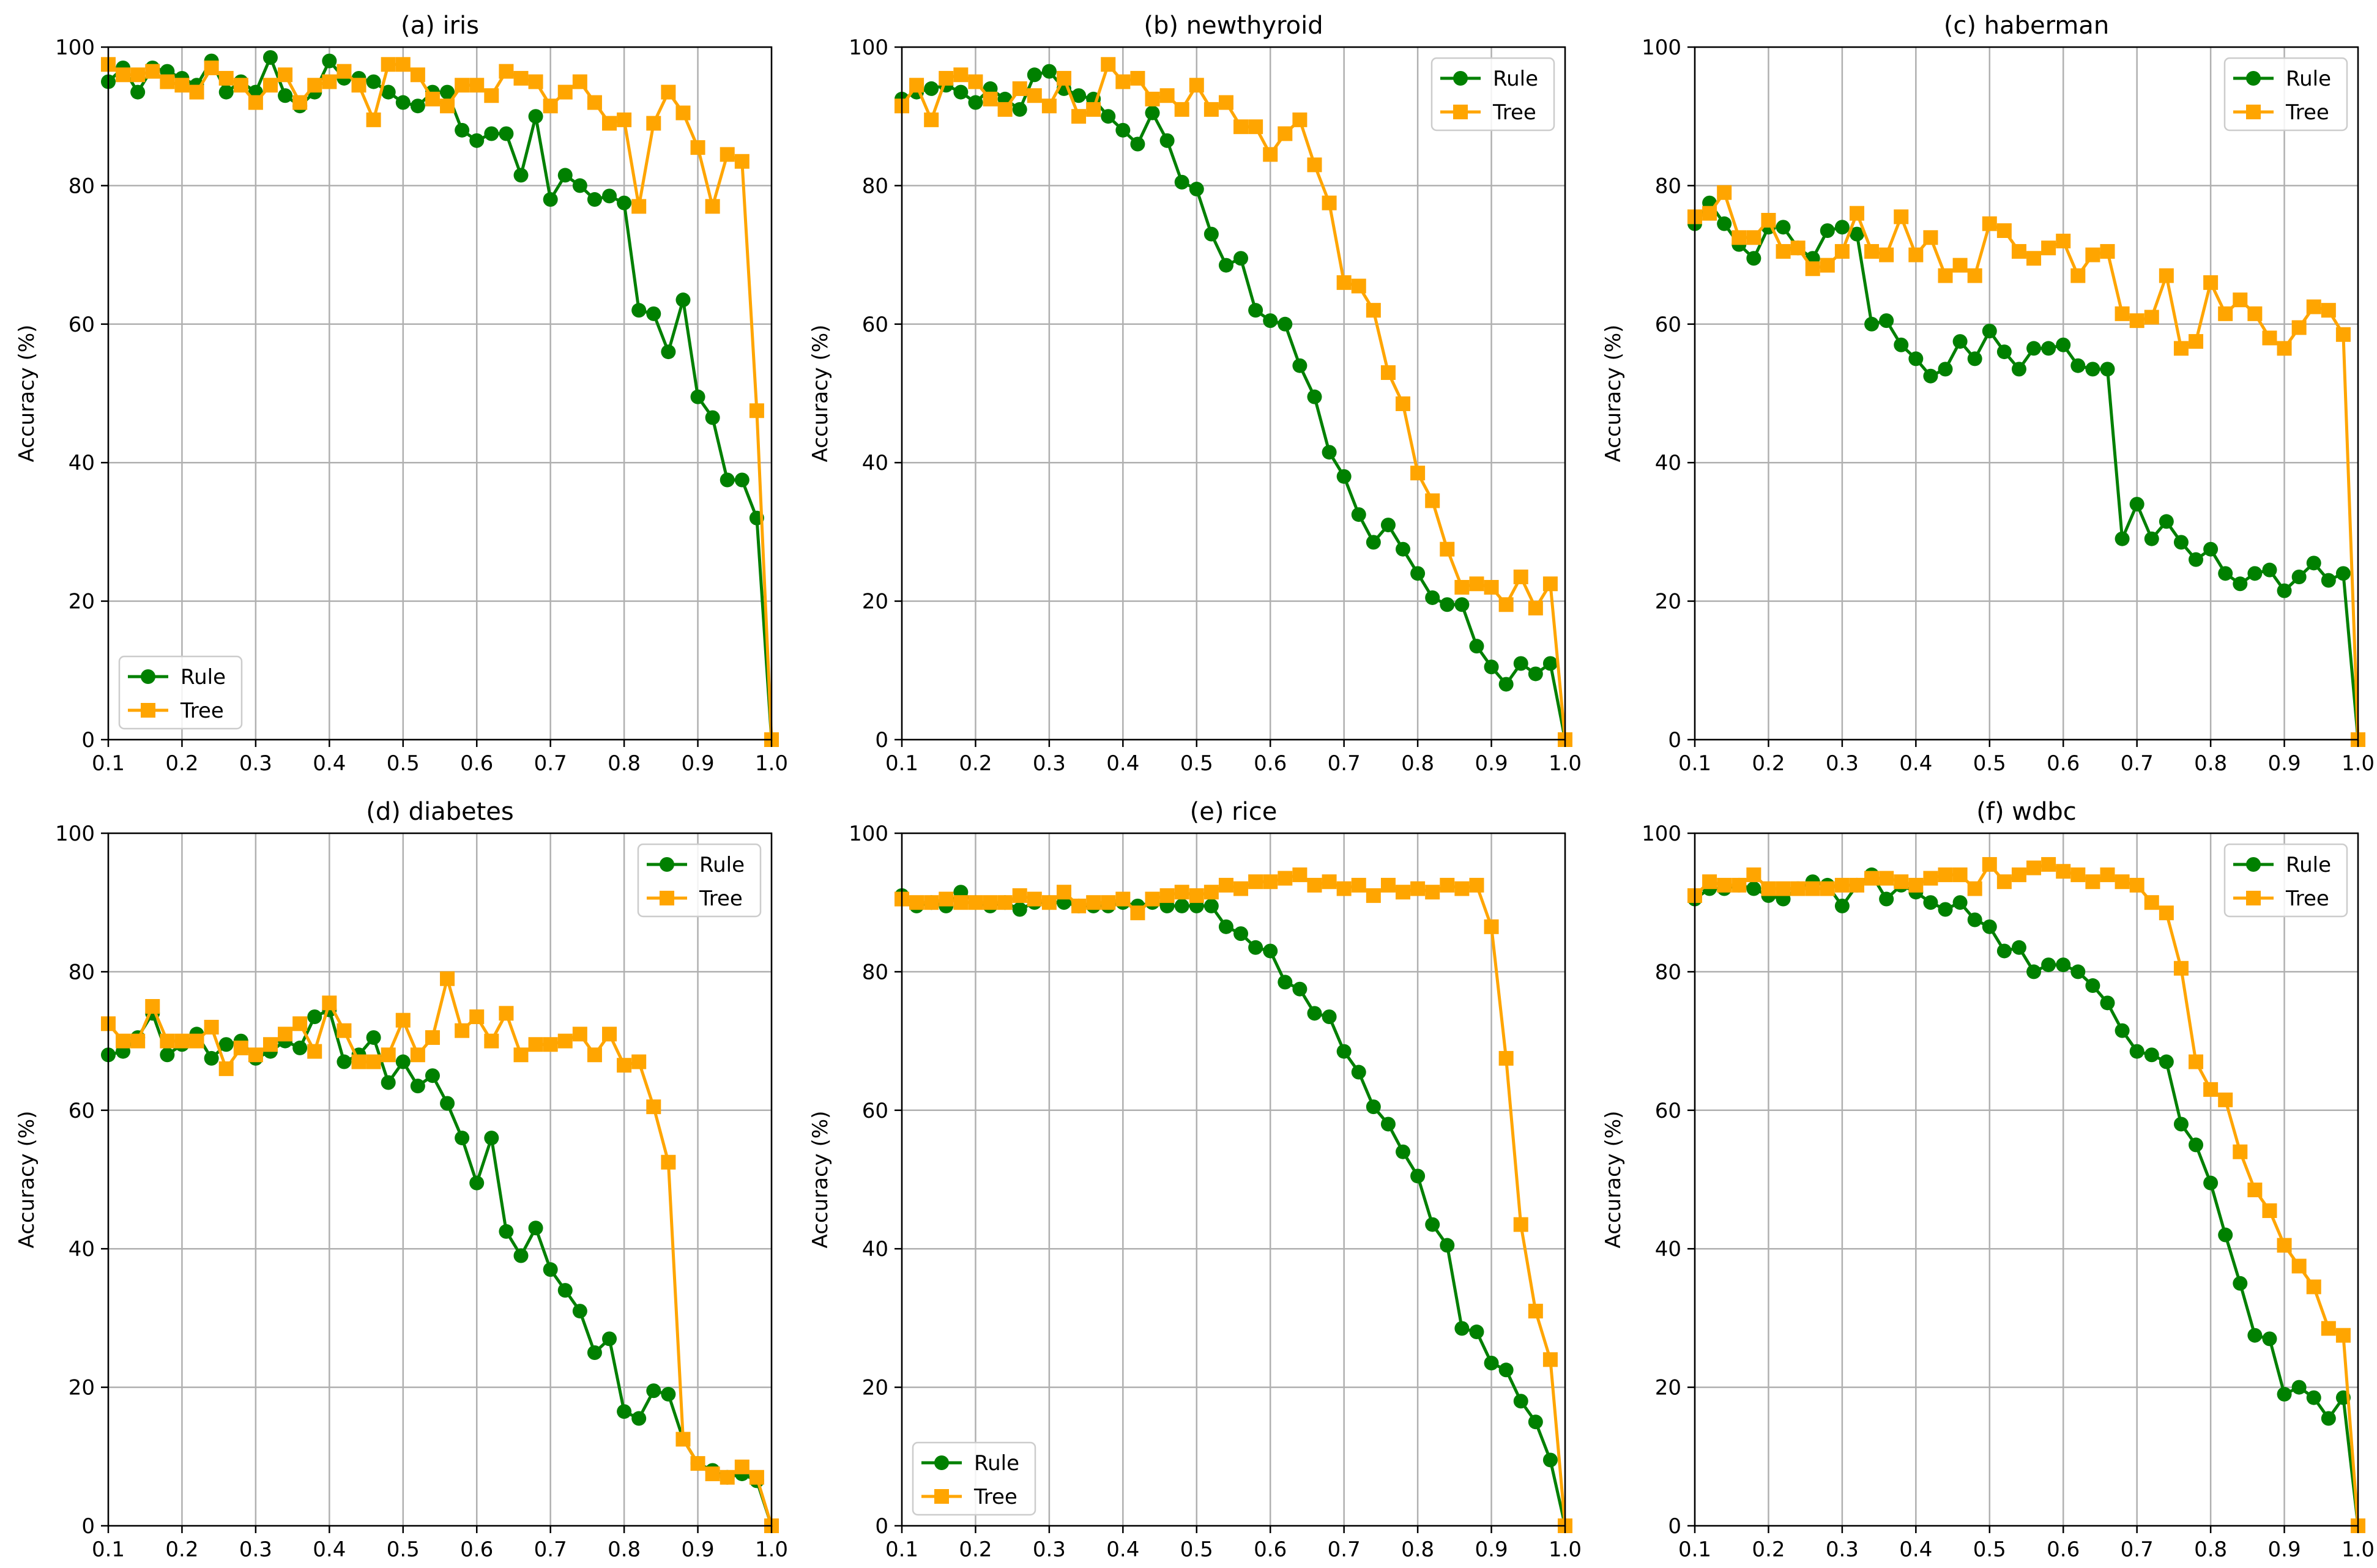 This screenshot has width=2377, height=1568. Describe the element at coordinates (1514, 112) in the screenshot. I see `legend-label-tree: Tree` at that location.